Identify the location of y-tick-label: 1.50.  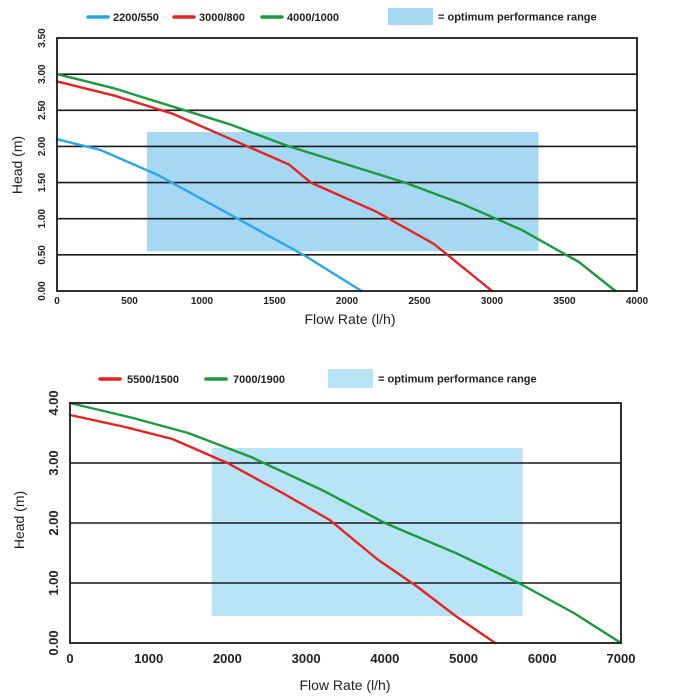
(42, 182).